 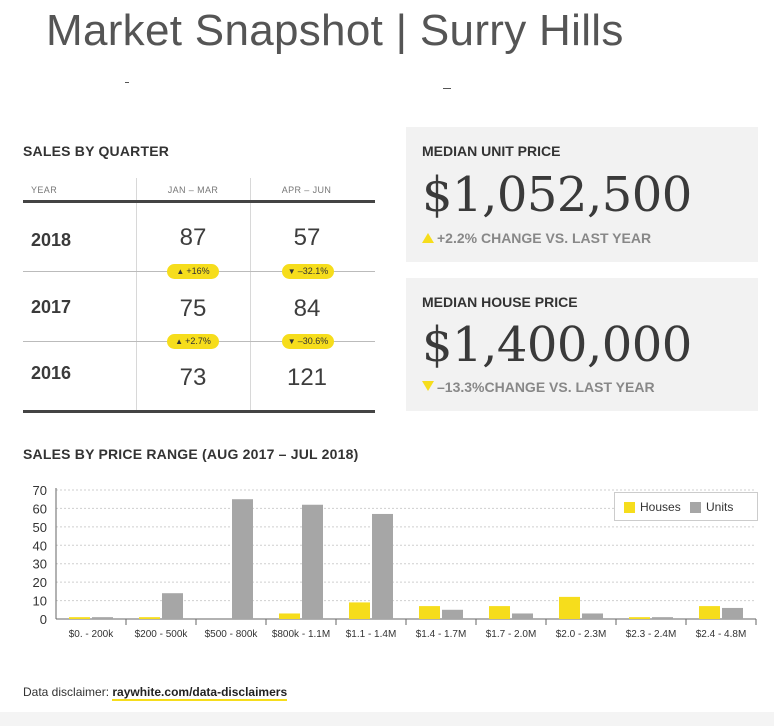 I want to click on median-house-price-value: $1,400,000, so click(x=557, y=345).